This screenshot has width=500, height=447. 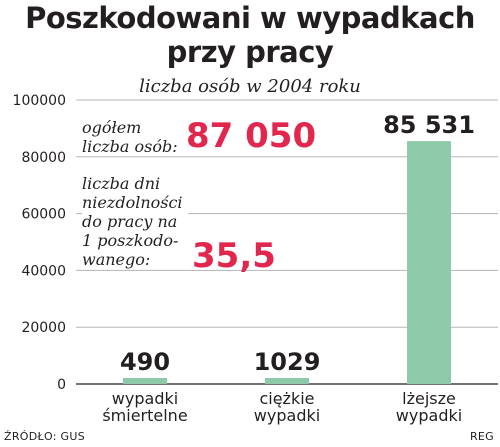 I want to click on x-category-label: ciężkie, so click(x=286, y=398).